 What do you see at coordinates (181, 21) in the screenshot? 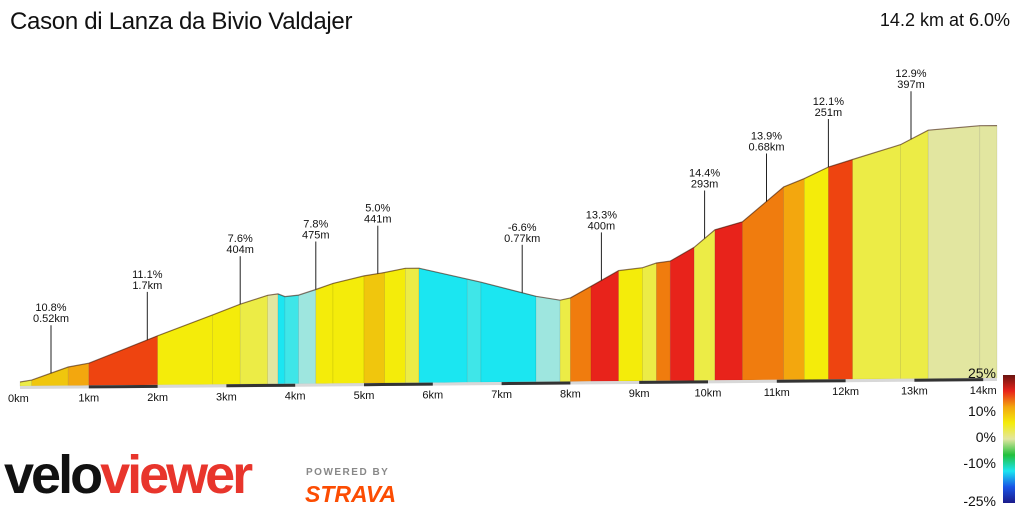
I see `page-title: Cason di Lanza da Bivio Valdajer` at bounding box center [181, 21].